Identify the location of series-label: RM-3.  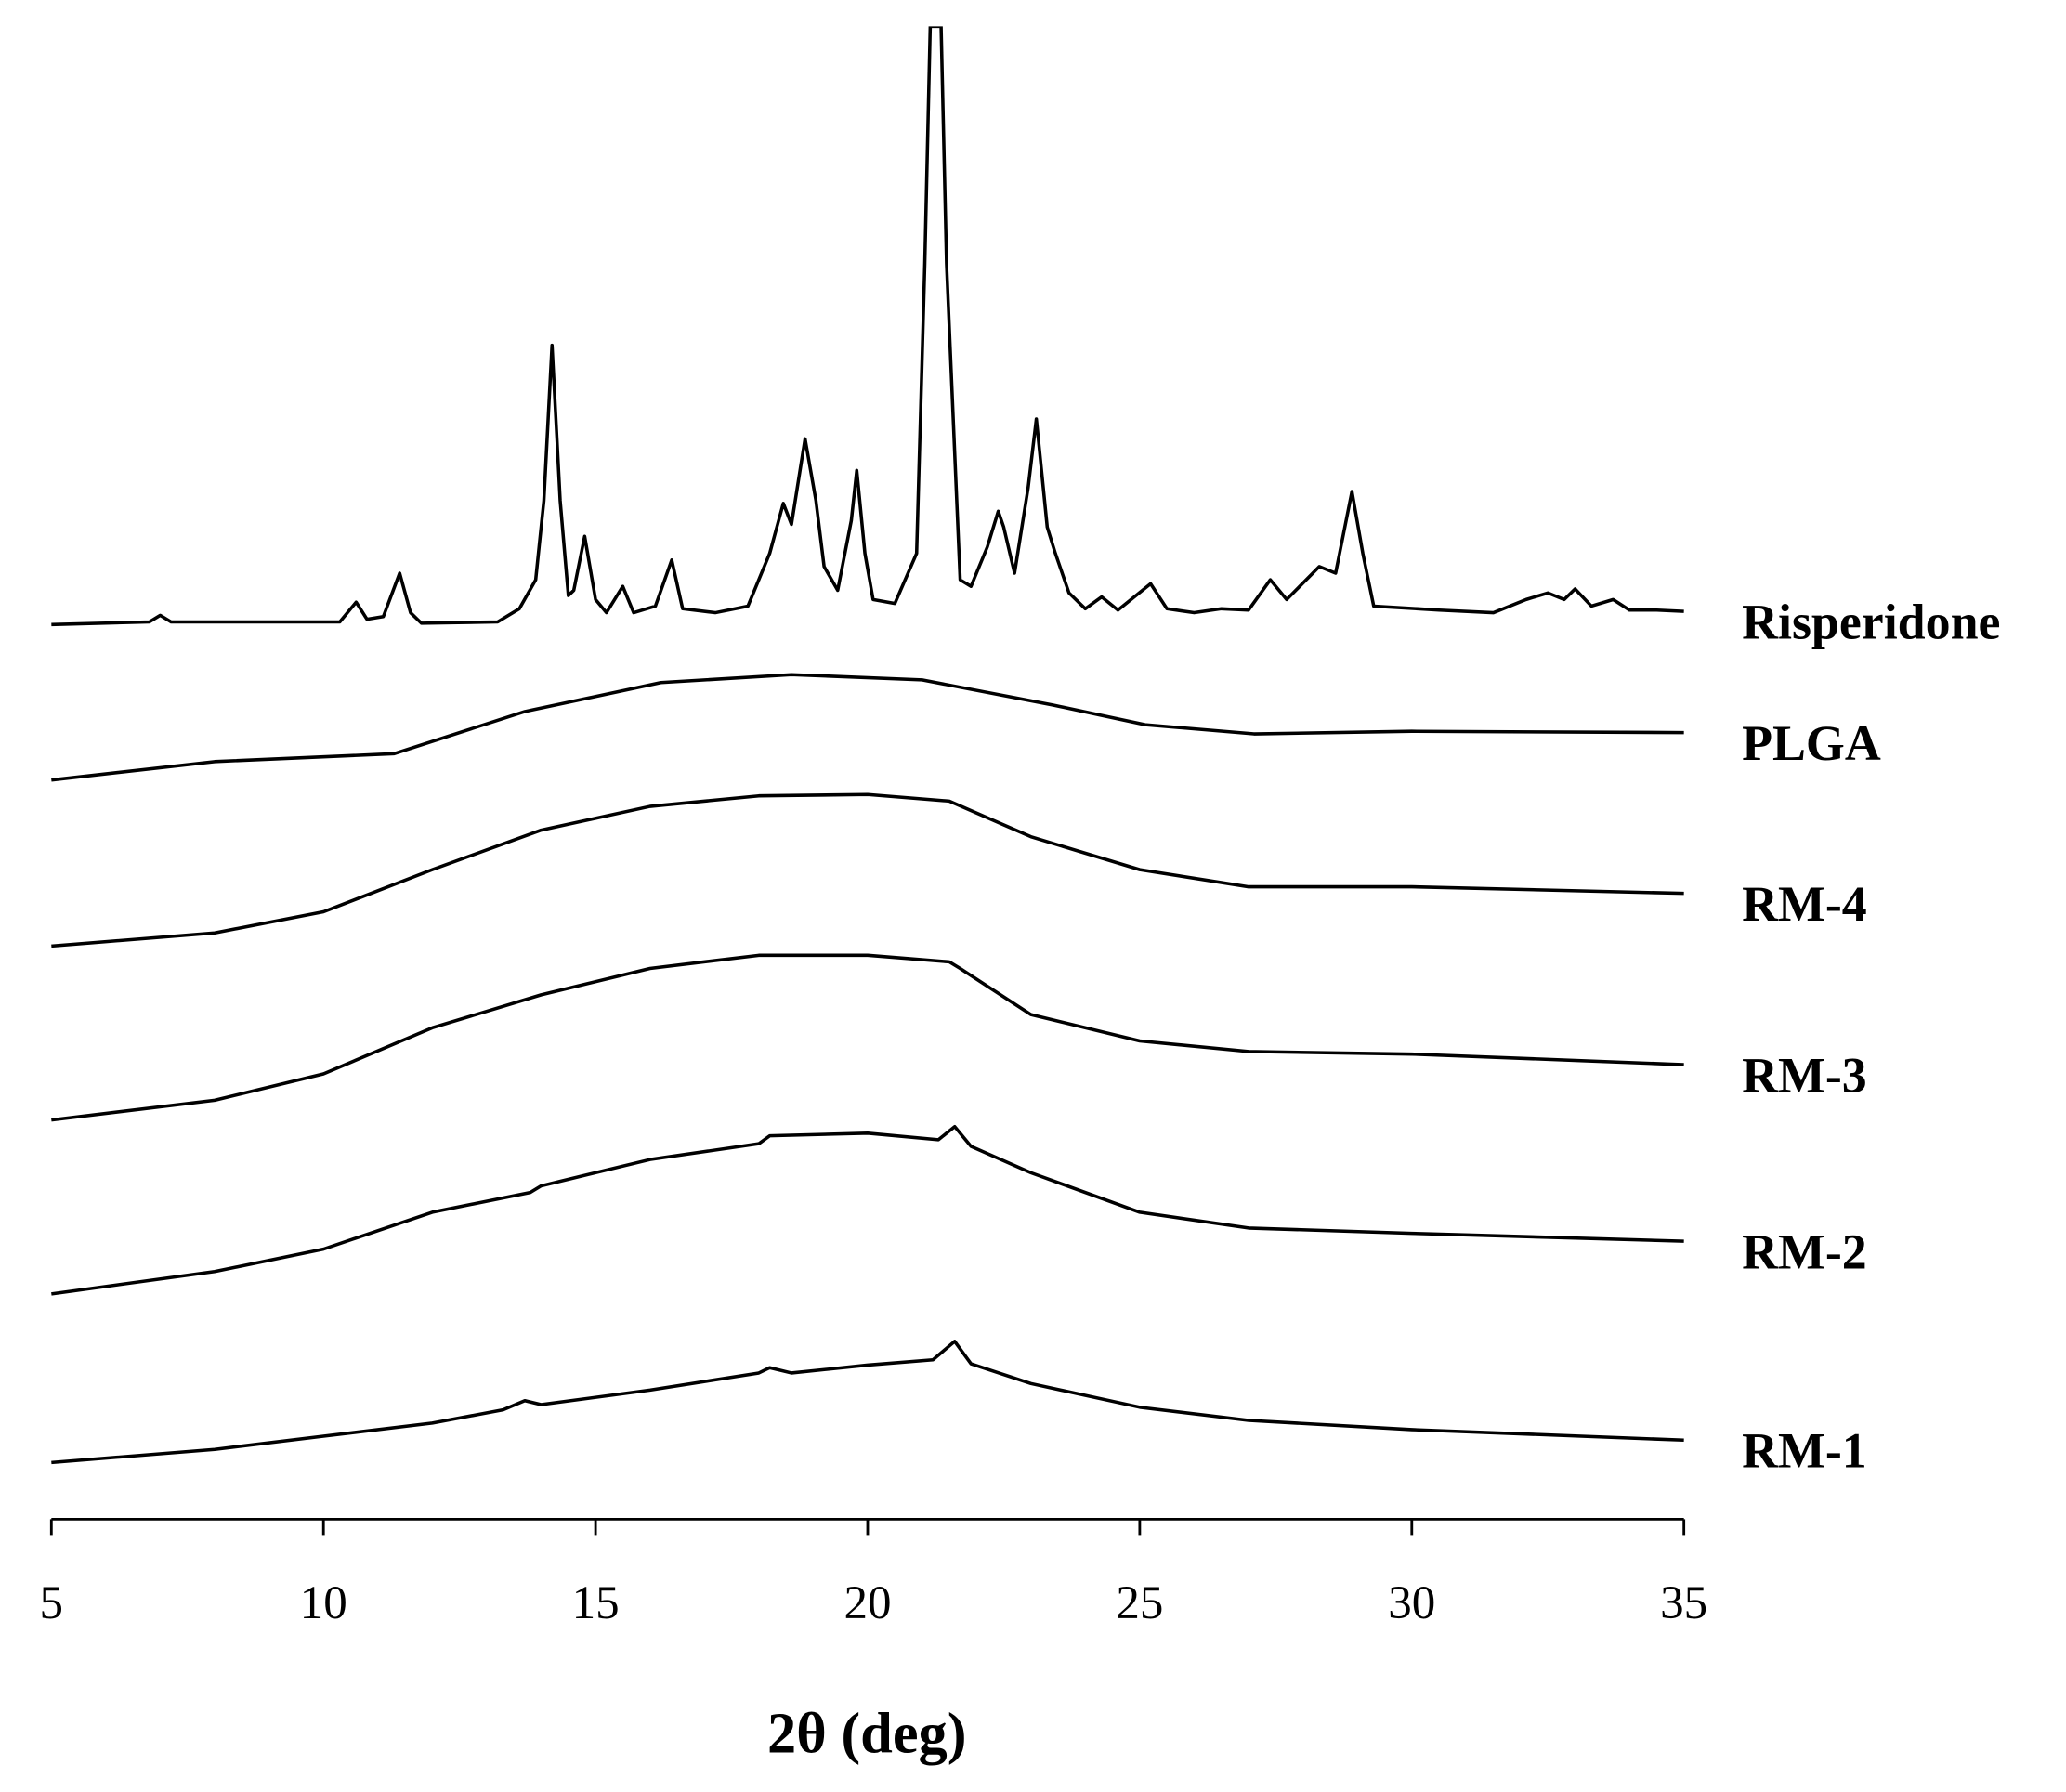
(1805, 1075).